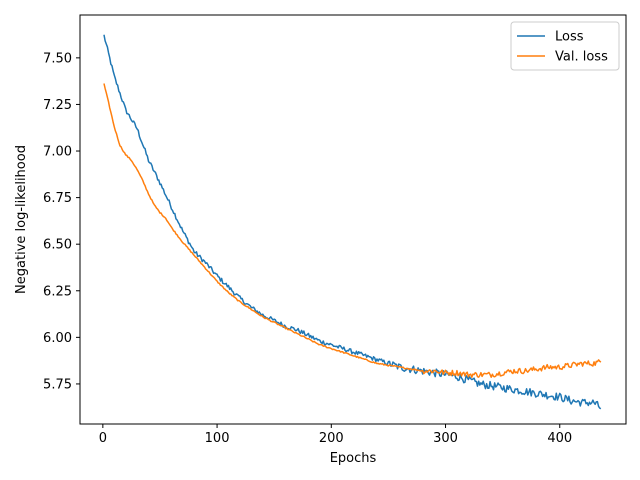 Image resolution: width=640 pixels, height=480 pixels. I want to click on x-tick-label: 300, so click(445, 438).